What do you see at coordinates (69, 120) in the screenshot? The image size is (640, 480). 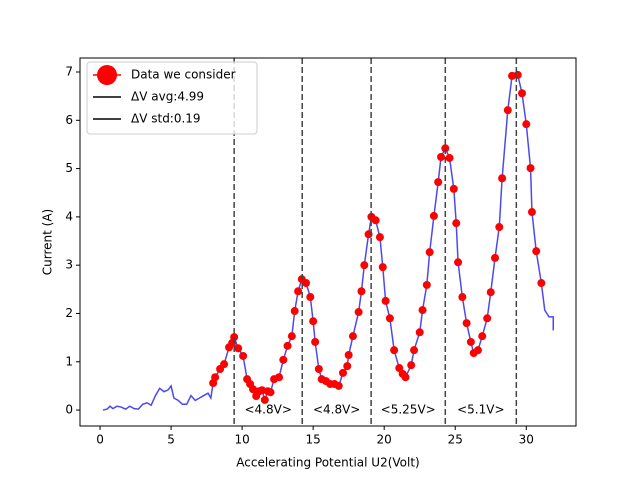 I see `y-tick-label: 6` at bounding box center [69, 120].